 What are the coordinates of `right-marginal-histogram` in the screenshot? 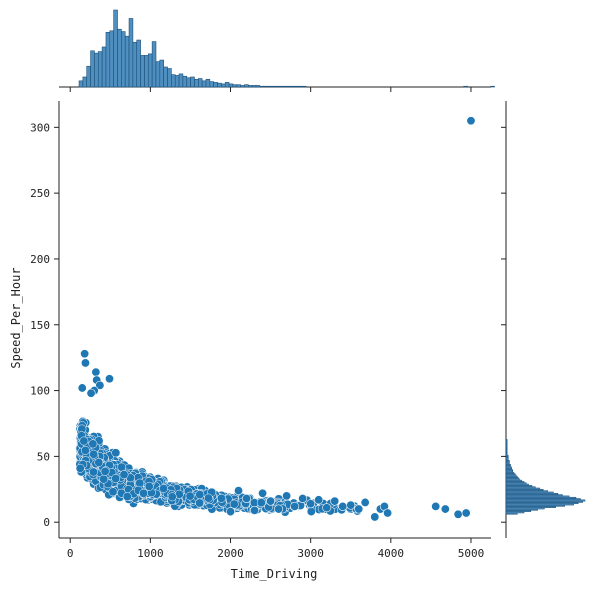 It's located at (545, 319).